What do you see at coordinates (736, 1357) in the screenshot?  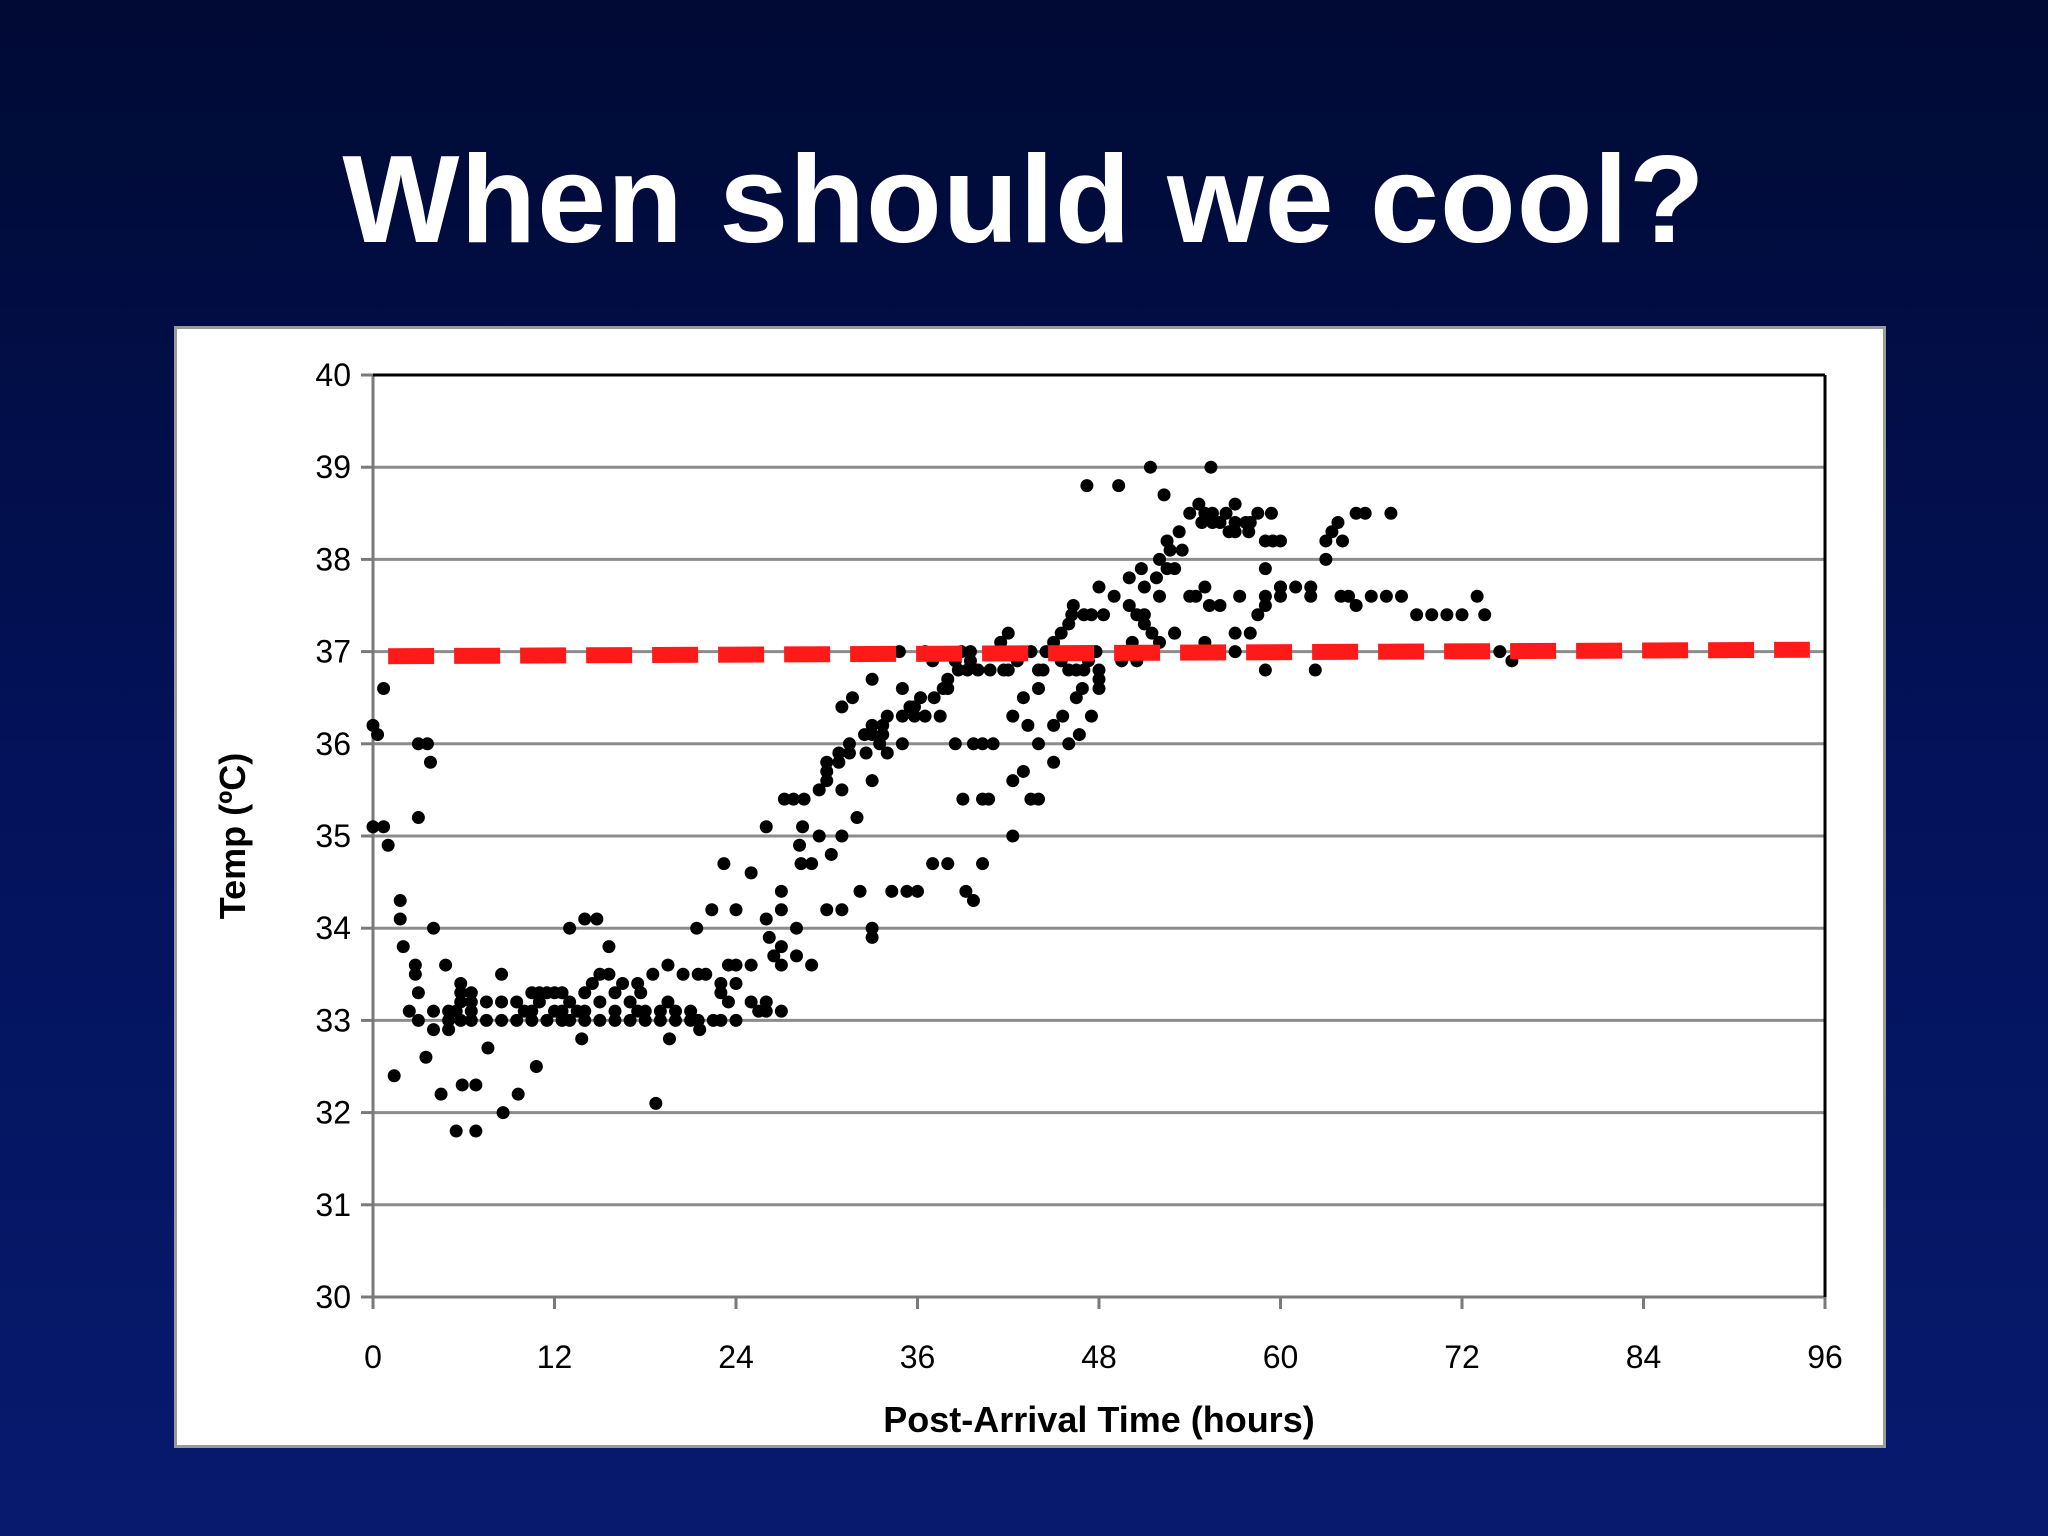 I see `x-tick-label: 24` at bounding box center [736, 1357].